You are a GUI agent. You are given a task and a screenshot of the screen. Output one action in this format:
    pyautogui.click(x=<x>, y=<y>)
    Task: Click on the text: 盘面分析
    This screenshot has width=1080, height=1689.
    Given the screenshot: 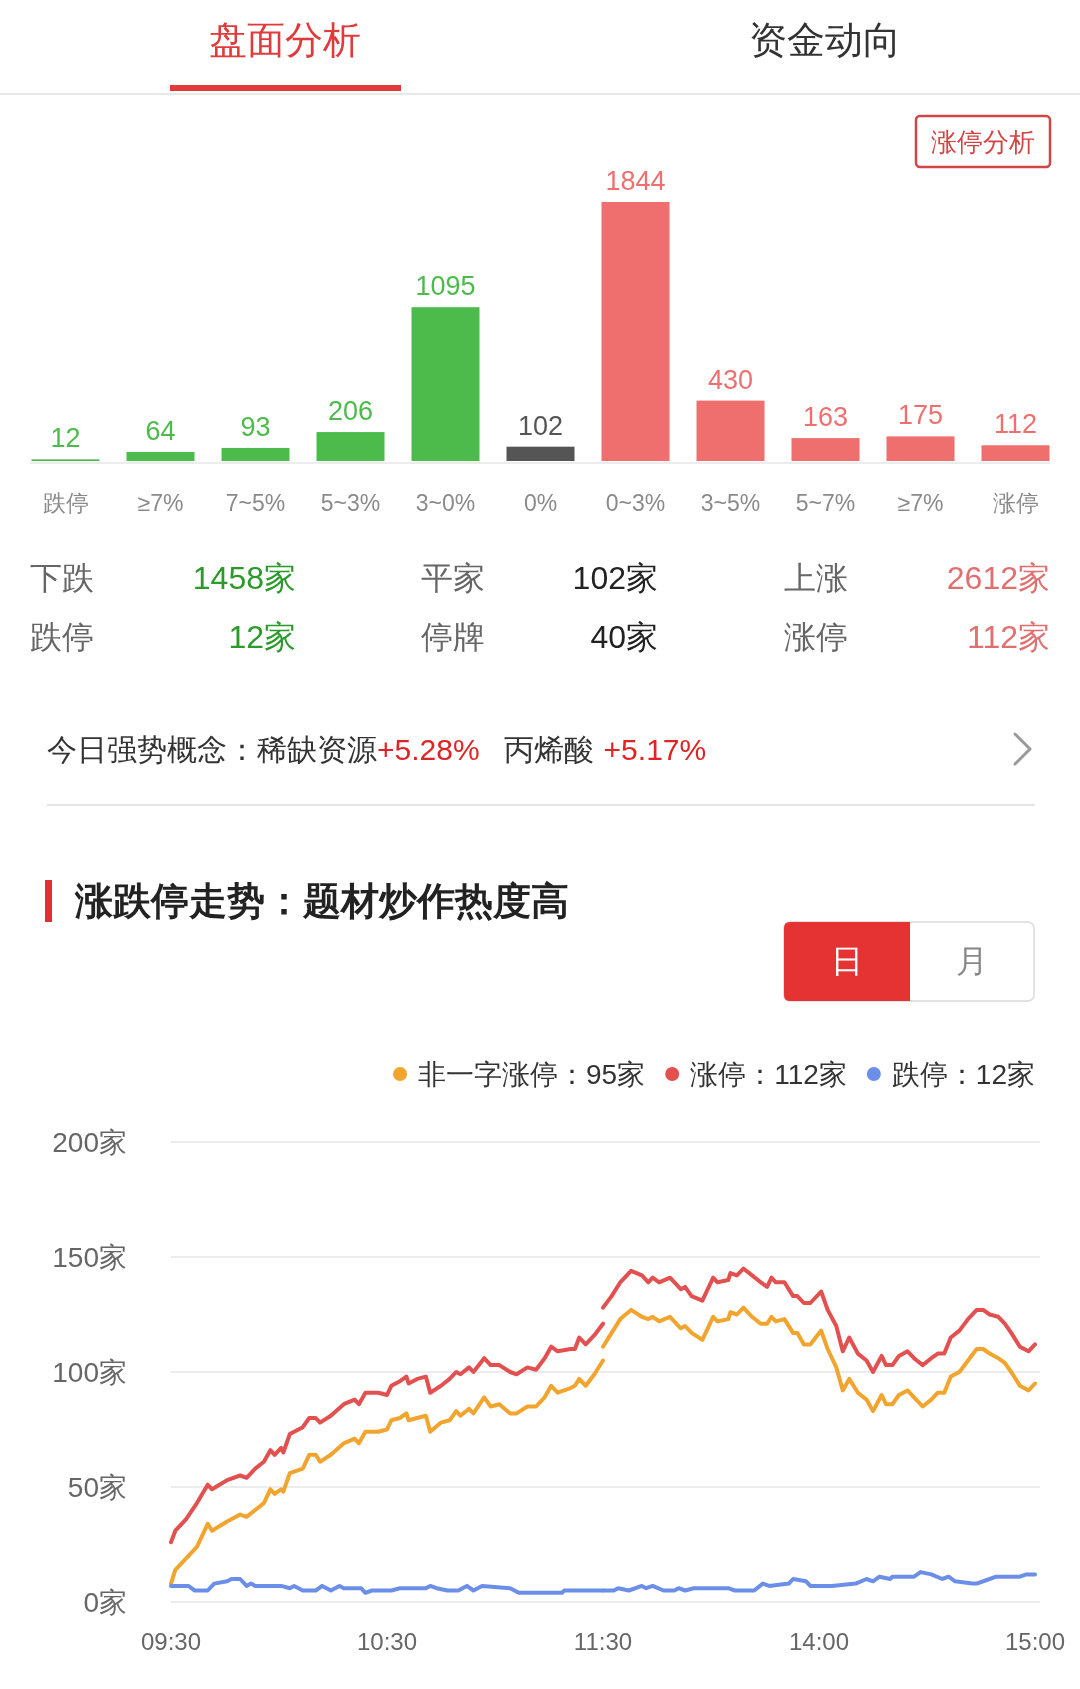 What is the action you would take?
    pyautogui.click(x=285, y=40)
    